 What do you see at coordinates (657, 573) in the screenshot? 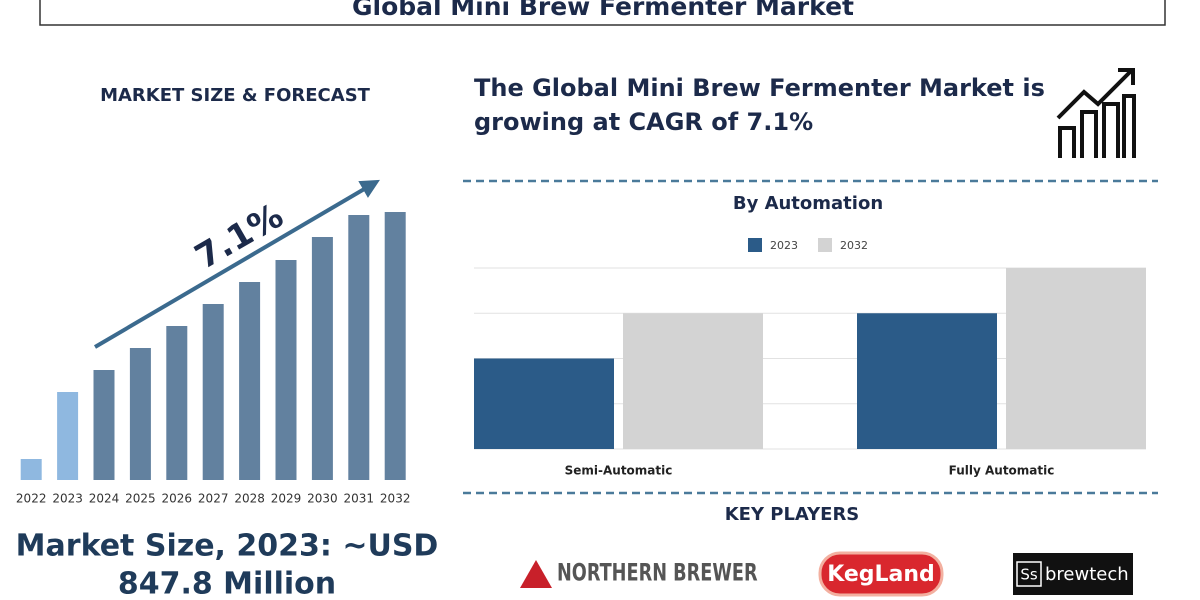
I see `logo: NORTHERN BREWER` at bounding box center [657, 573].